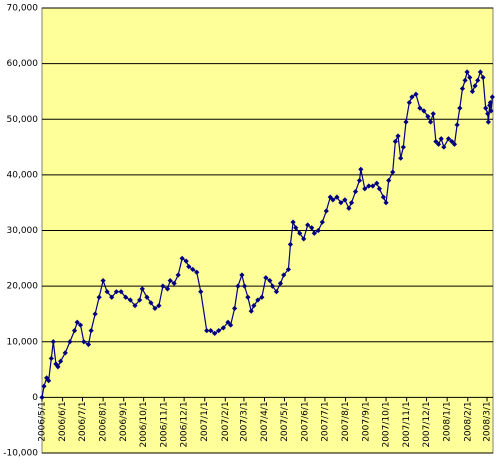  What do you see at coordinates (427, 424) in the screenshot?
I see `x-tick-label: 2007/12/1` at bounding box center [427, 424].